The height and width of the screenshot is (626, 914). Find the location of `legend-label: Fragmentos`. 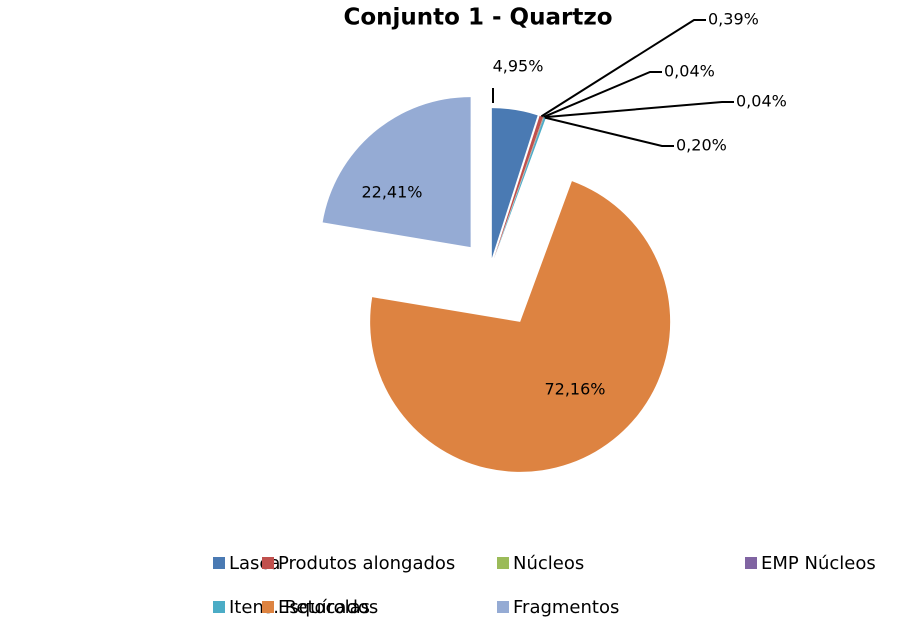

legend-label: Fragmentos is located at coordinates (566, 607).